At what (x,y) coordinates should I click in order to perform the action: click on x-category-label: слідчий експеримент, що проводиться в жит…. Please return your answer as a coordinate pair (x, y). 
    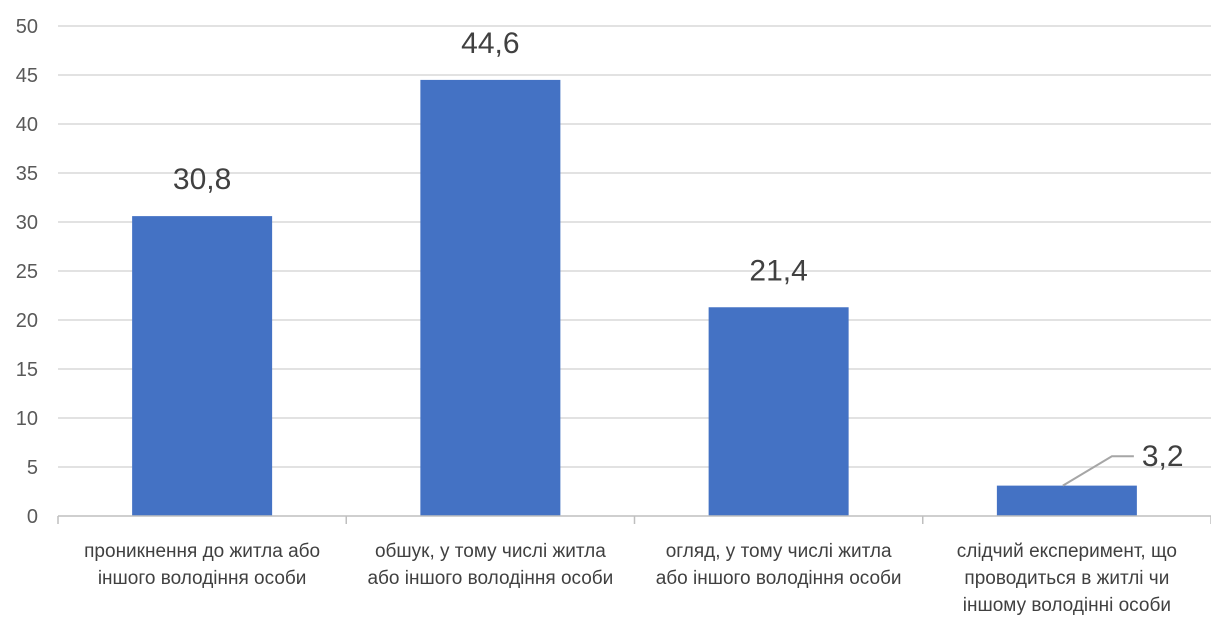
    Looking at the image, I should click on (1067, 578).